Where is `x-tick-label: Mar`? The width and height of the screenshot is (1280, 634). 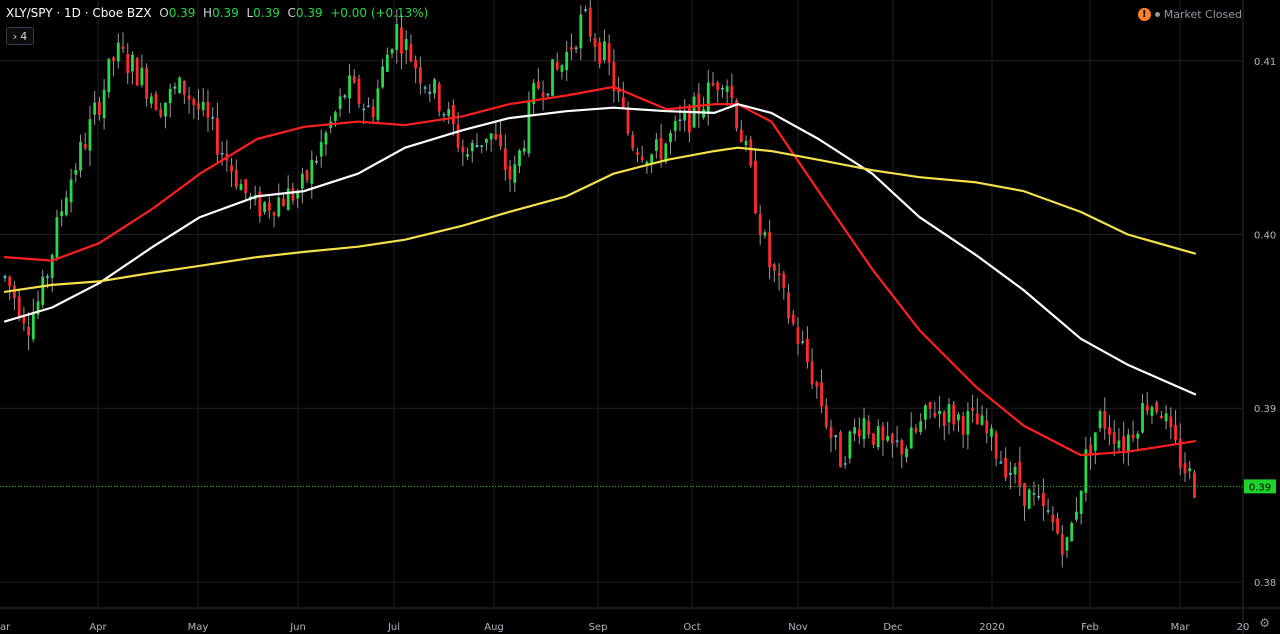 x-tick-label: Mar is located at coordinates (1181, 627).